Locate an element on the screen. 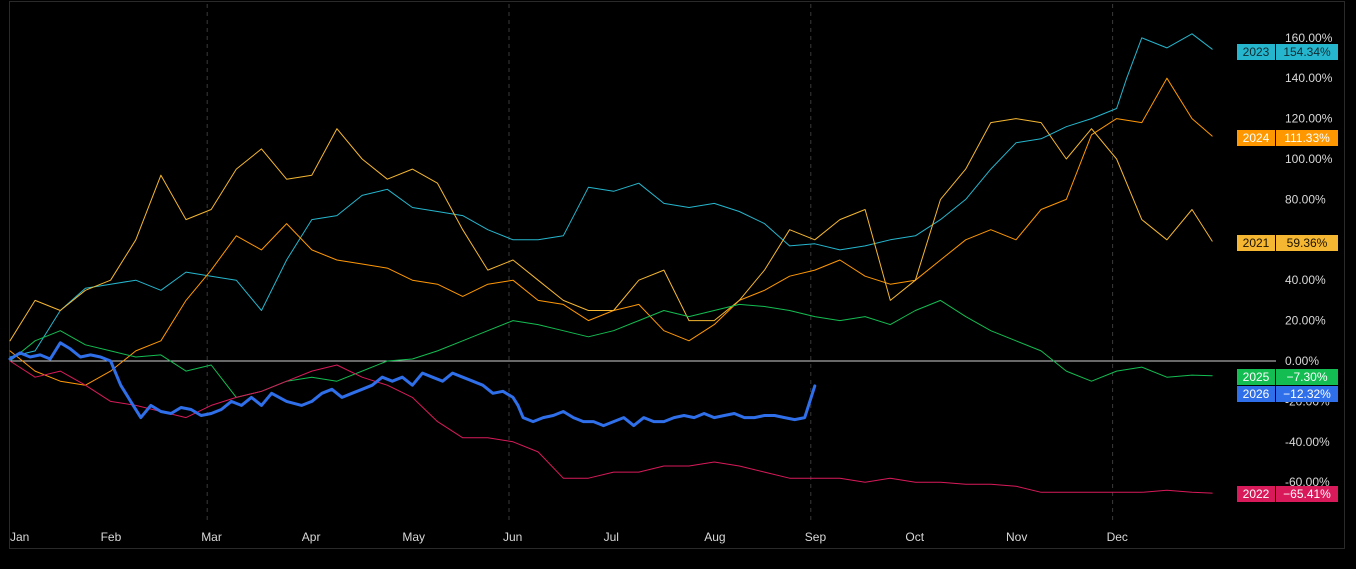 This screenshot has width=1356, height=569. y-tick-label: -40.00% is located at coordinates (1307, 442).